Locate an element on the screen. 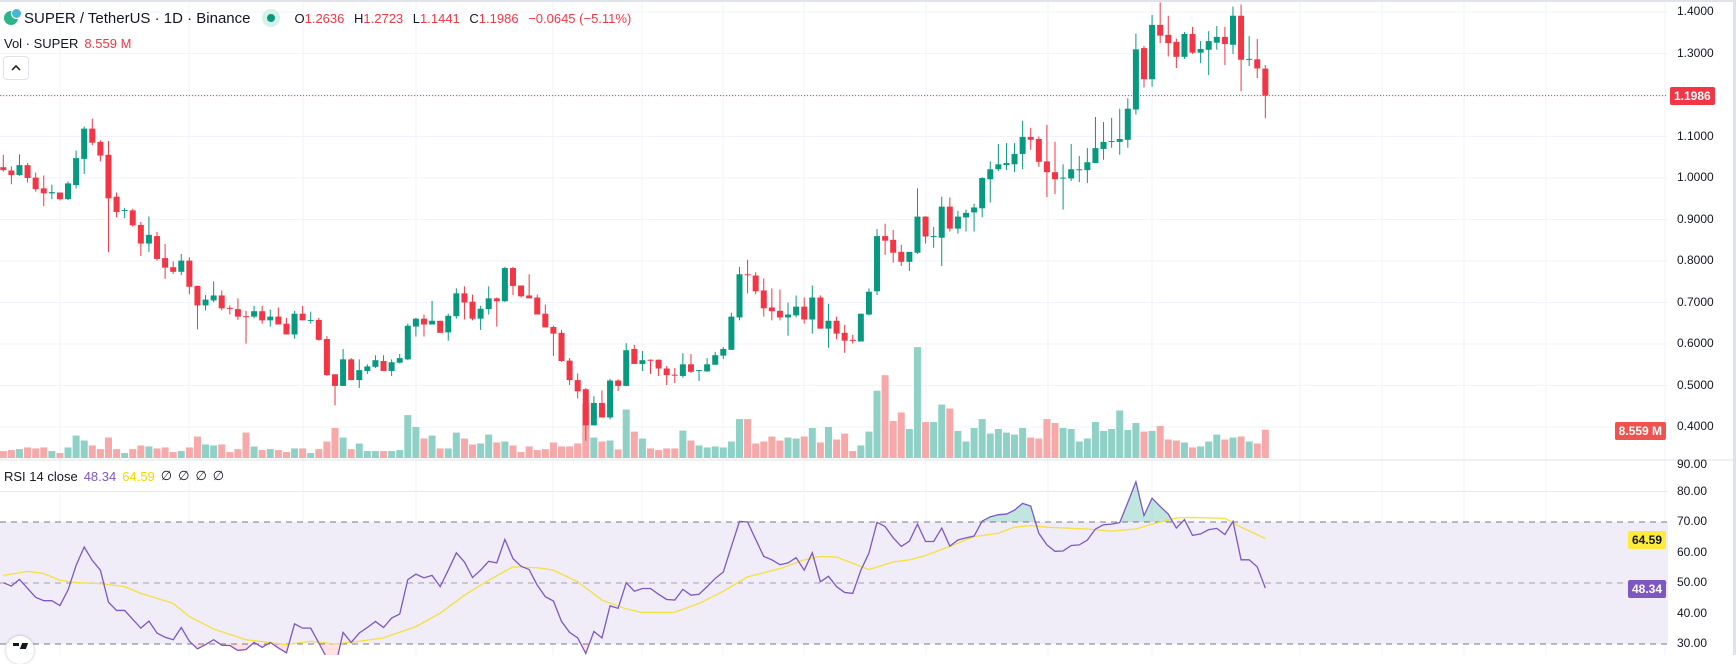  price-tick-label: 0.7000 is located at coordinates (1695, 301).